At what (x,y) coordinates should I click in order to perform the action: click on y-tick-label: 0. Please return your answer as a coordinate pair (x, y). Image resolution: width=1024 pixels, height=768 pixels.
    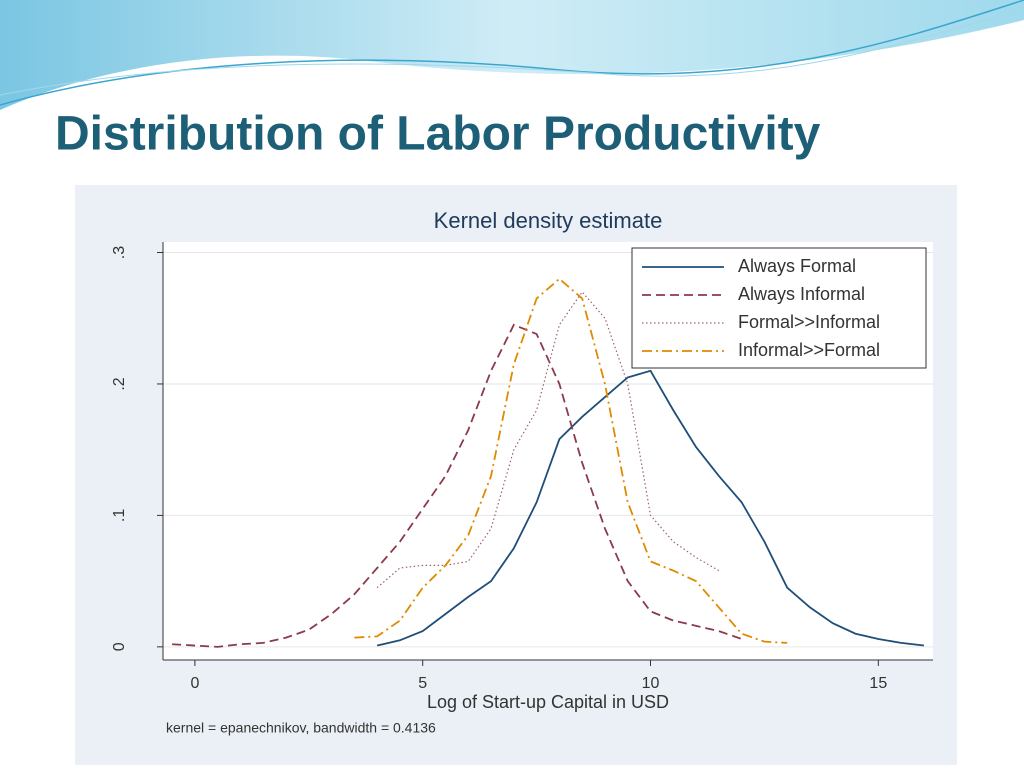
    Looking at the image, I should click on (119, 646).